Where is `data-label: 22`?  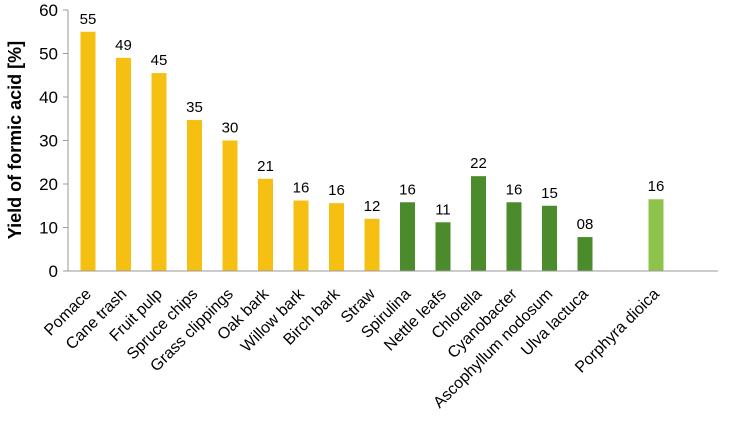
data-label: 22 is located at coordinates (478, 163).